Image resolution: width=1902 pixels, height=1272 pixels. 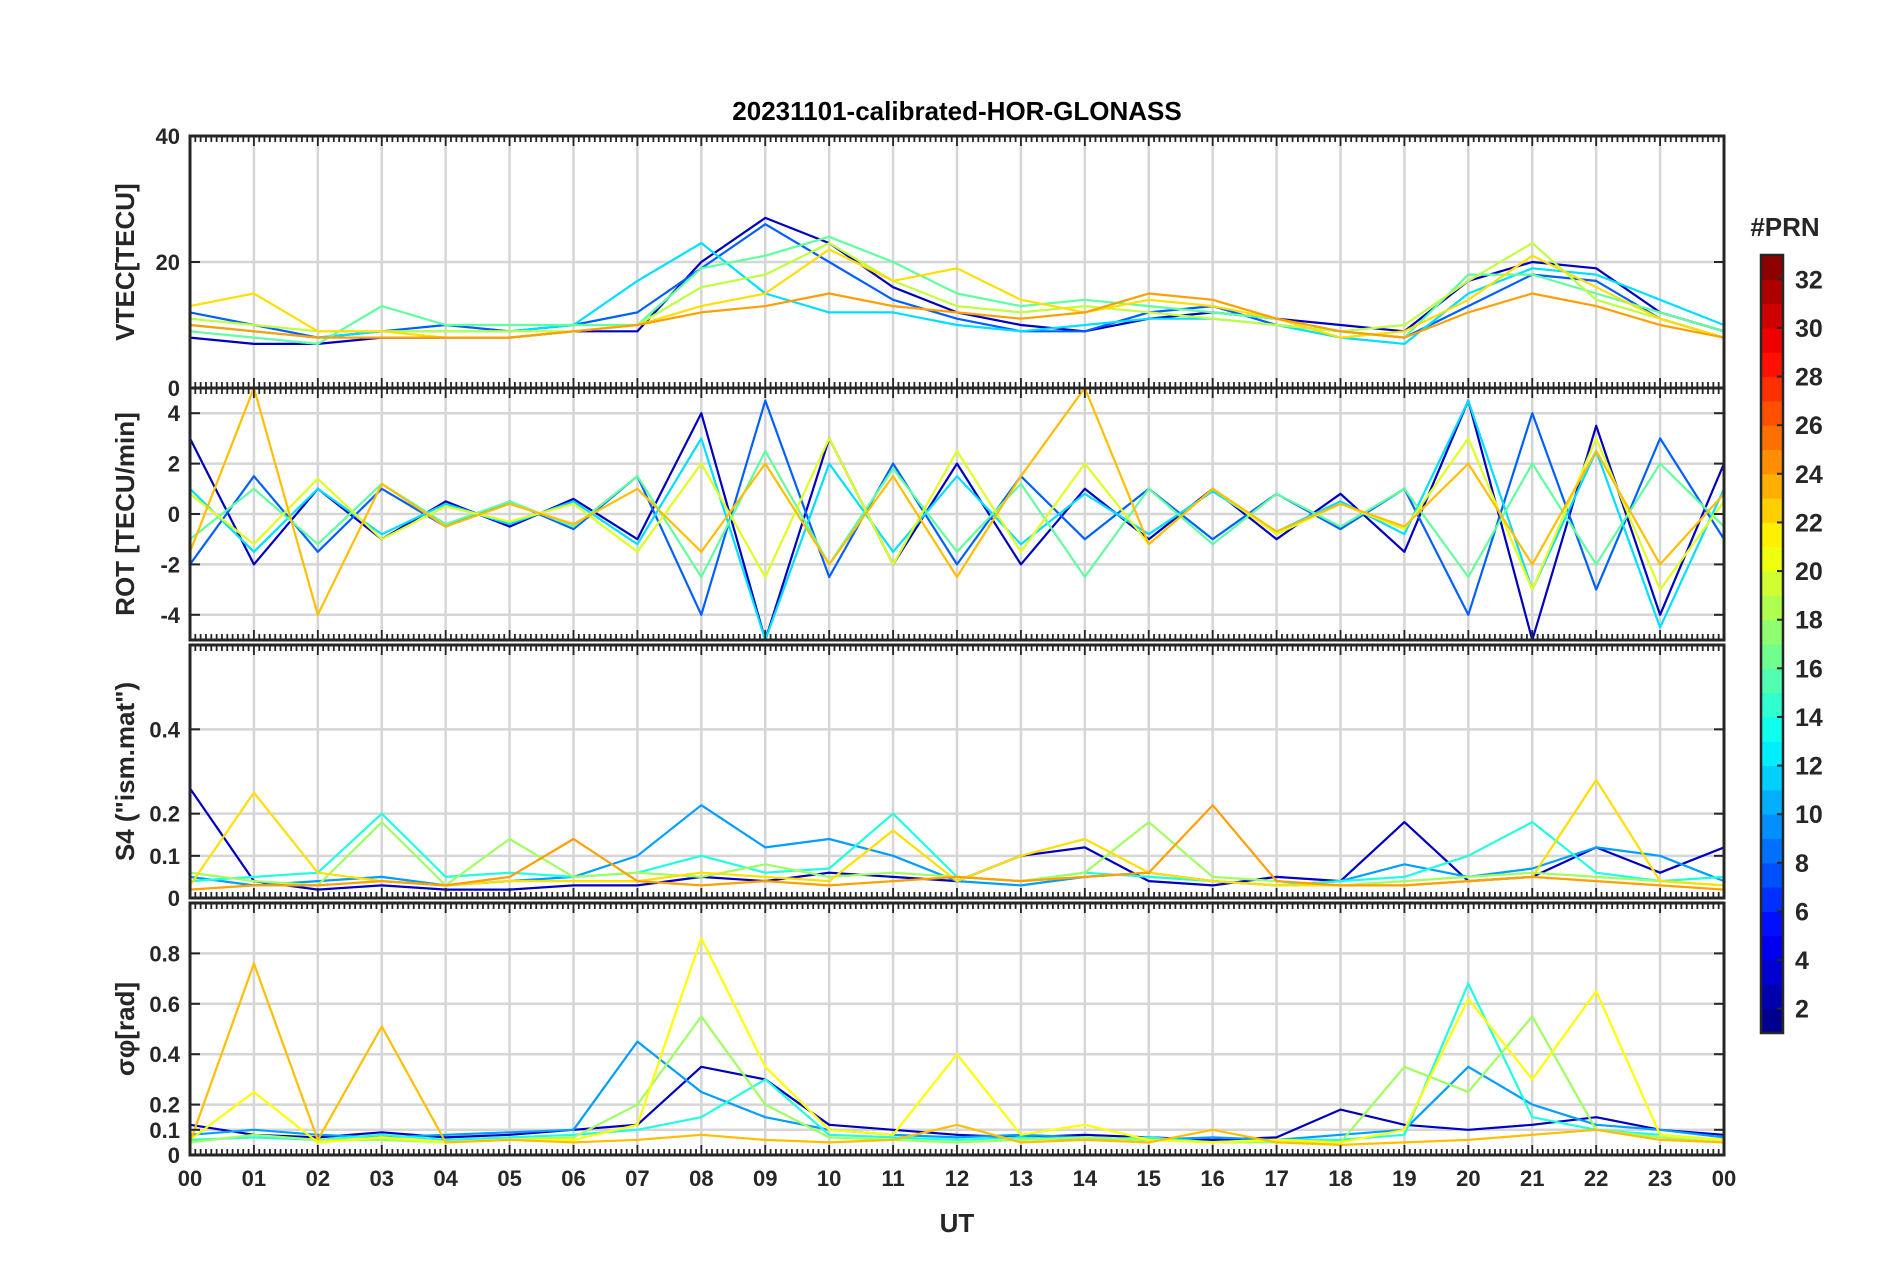 I want to click on x-axis-label: UT, so click(x=957, y=1223).